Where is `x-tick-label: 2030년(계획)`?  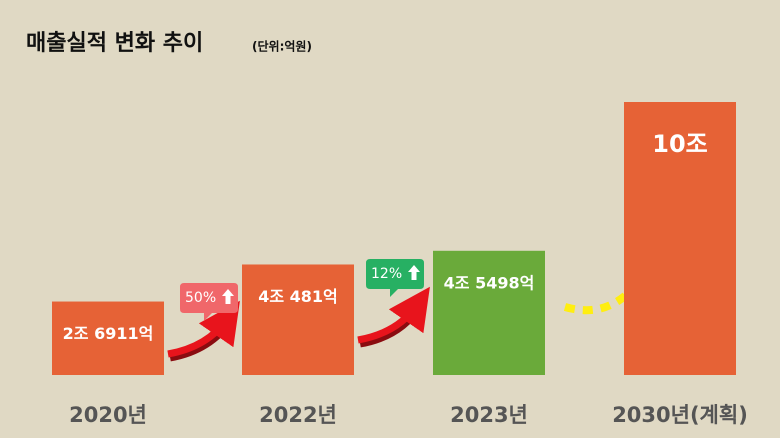
x-tick-label: 2030년(계획) is located at coordinates (680, 415).